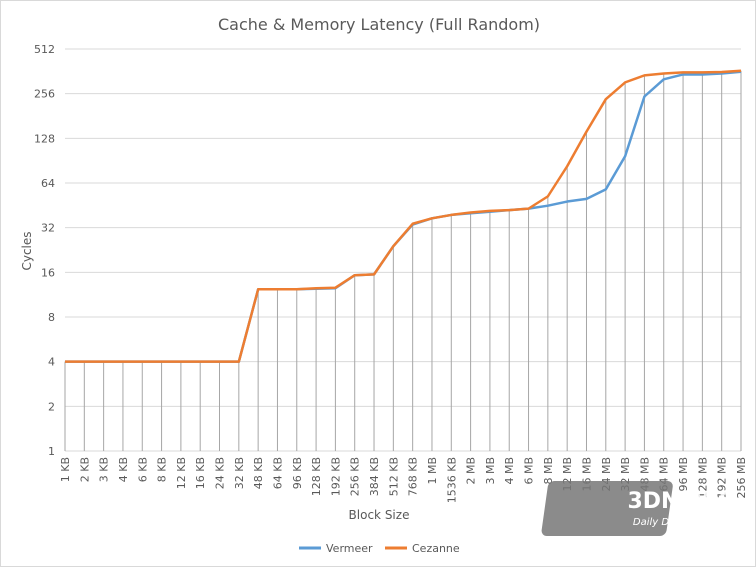 The height and width of the screenshot is (567, 756). What do you see at coordinates (51, 317) in the screenshot?
I see `y-tick-label: 8` at bounding box center [51, 317].